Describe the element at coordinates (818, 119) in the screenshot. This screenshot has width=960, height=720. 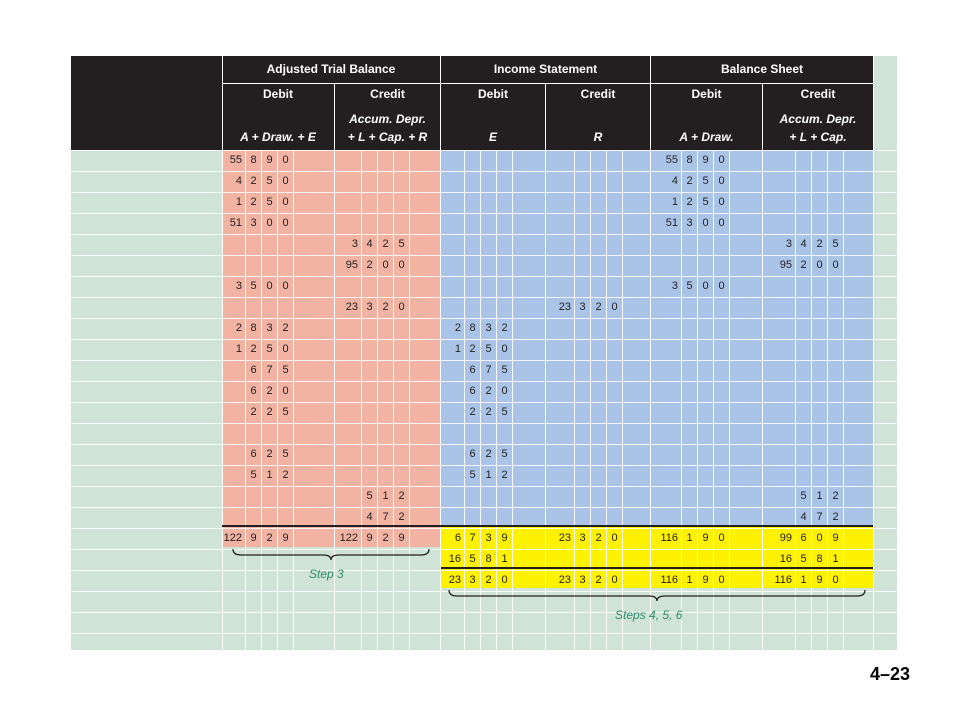
I see `bs-credit-sub1: Accum. Depr.` at that location.